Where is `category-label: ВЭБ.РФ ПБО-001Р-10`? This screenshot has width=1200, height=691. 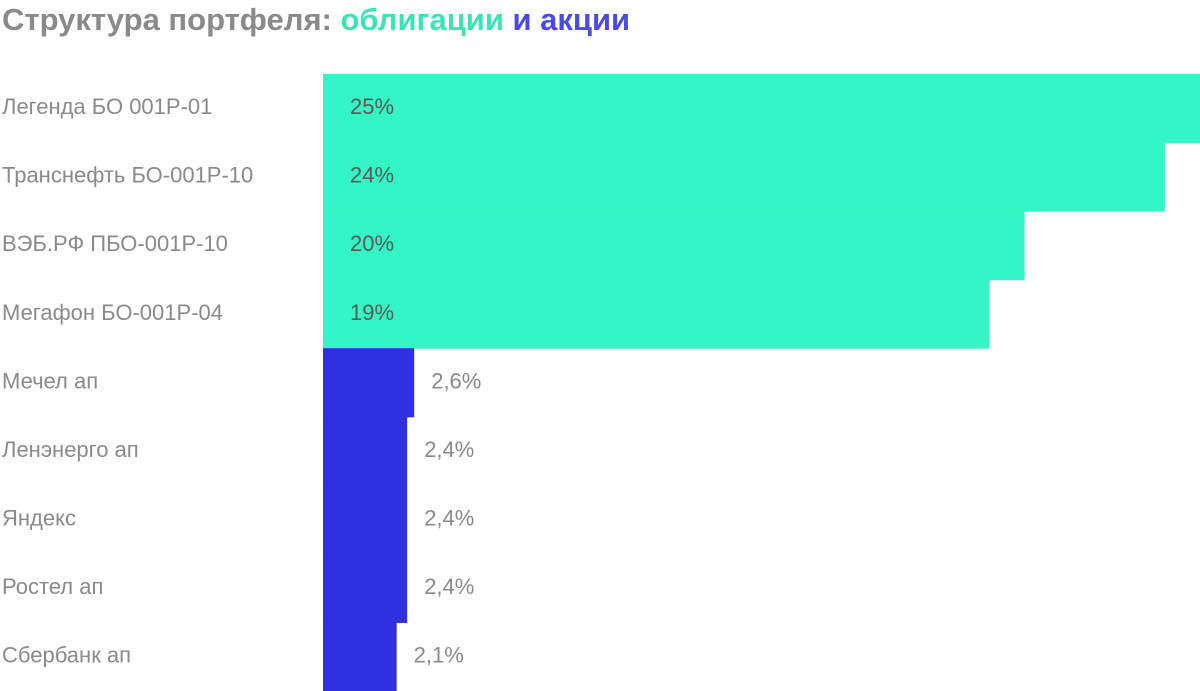
category-label: ВЭБ.РФ ПБО-001Р-10 is located at coordinates (115, 243).